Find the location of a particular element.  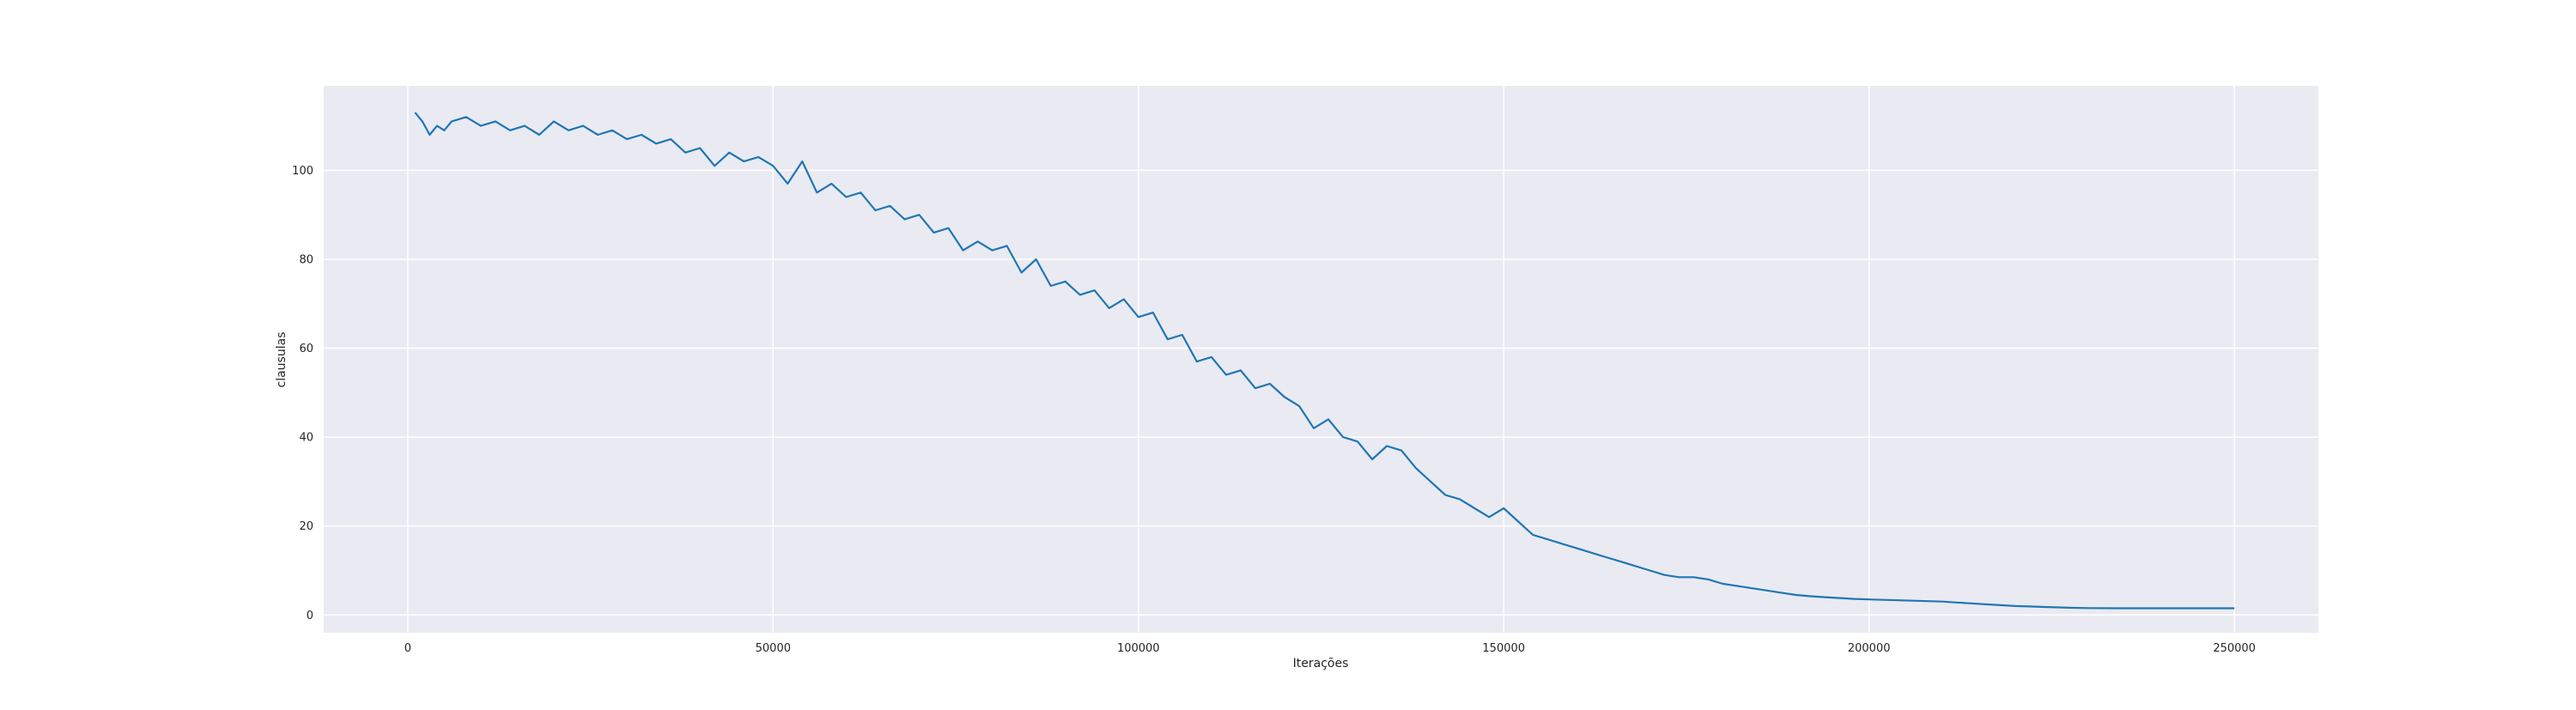

x-tick-label: 200000 is located at coordinates (1870, 648).